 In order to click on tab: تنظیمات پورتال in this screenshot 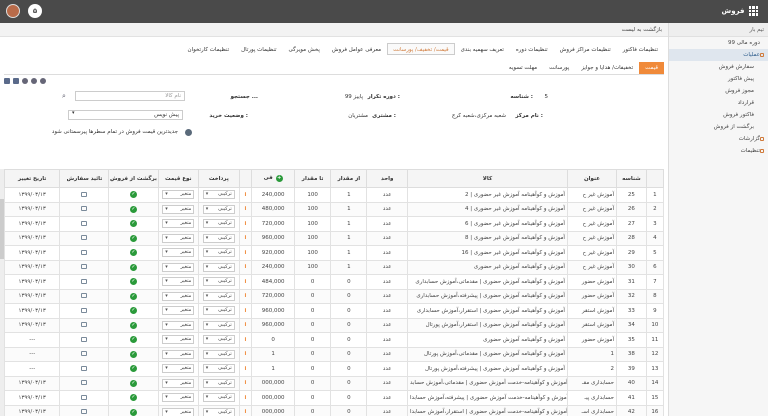, I will do `click(259, 50)`.